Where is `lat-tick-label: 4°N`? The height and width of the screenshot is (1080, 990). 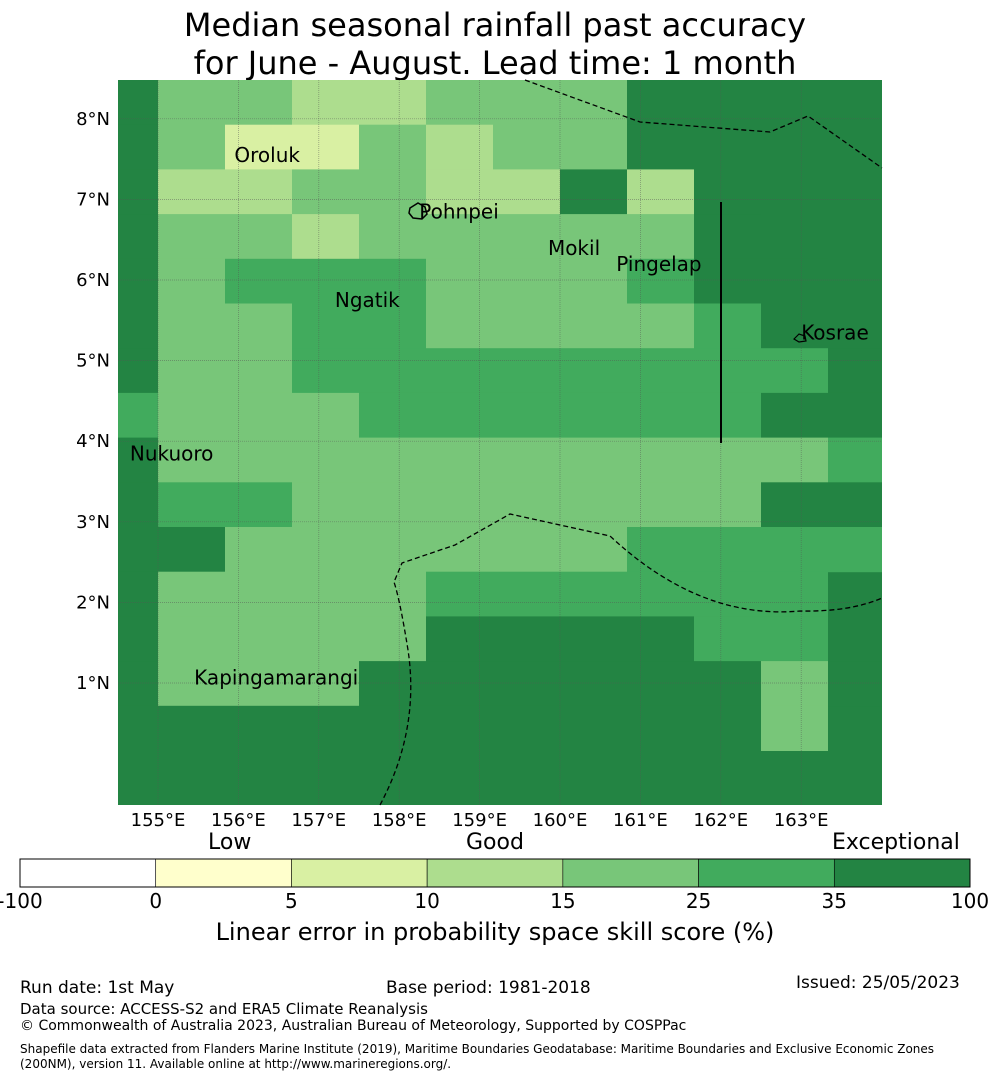
lat-tick-label: 4°N is located at coordinates (93, 441).